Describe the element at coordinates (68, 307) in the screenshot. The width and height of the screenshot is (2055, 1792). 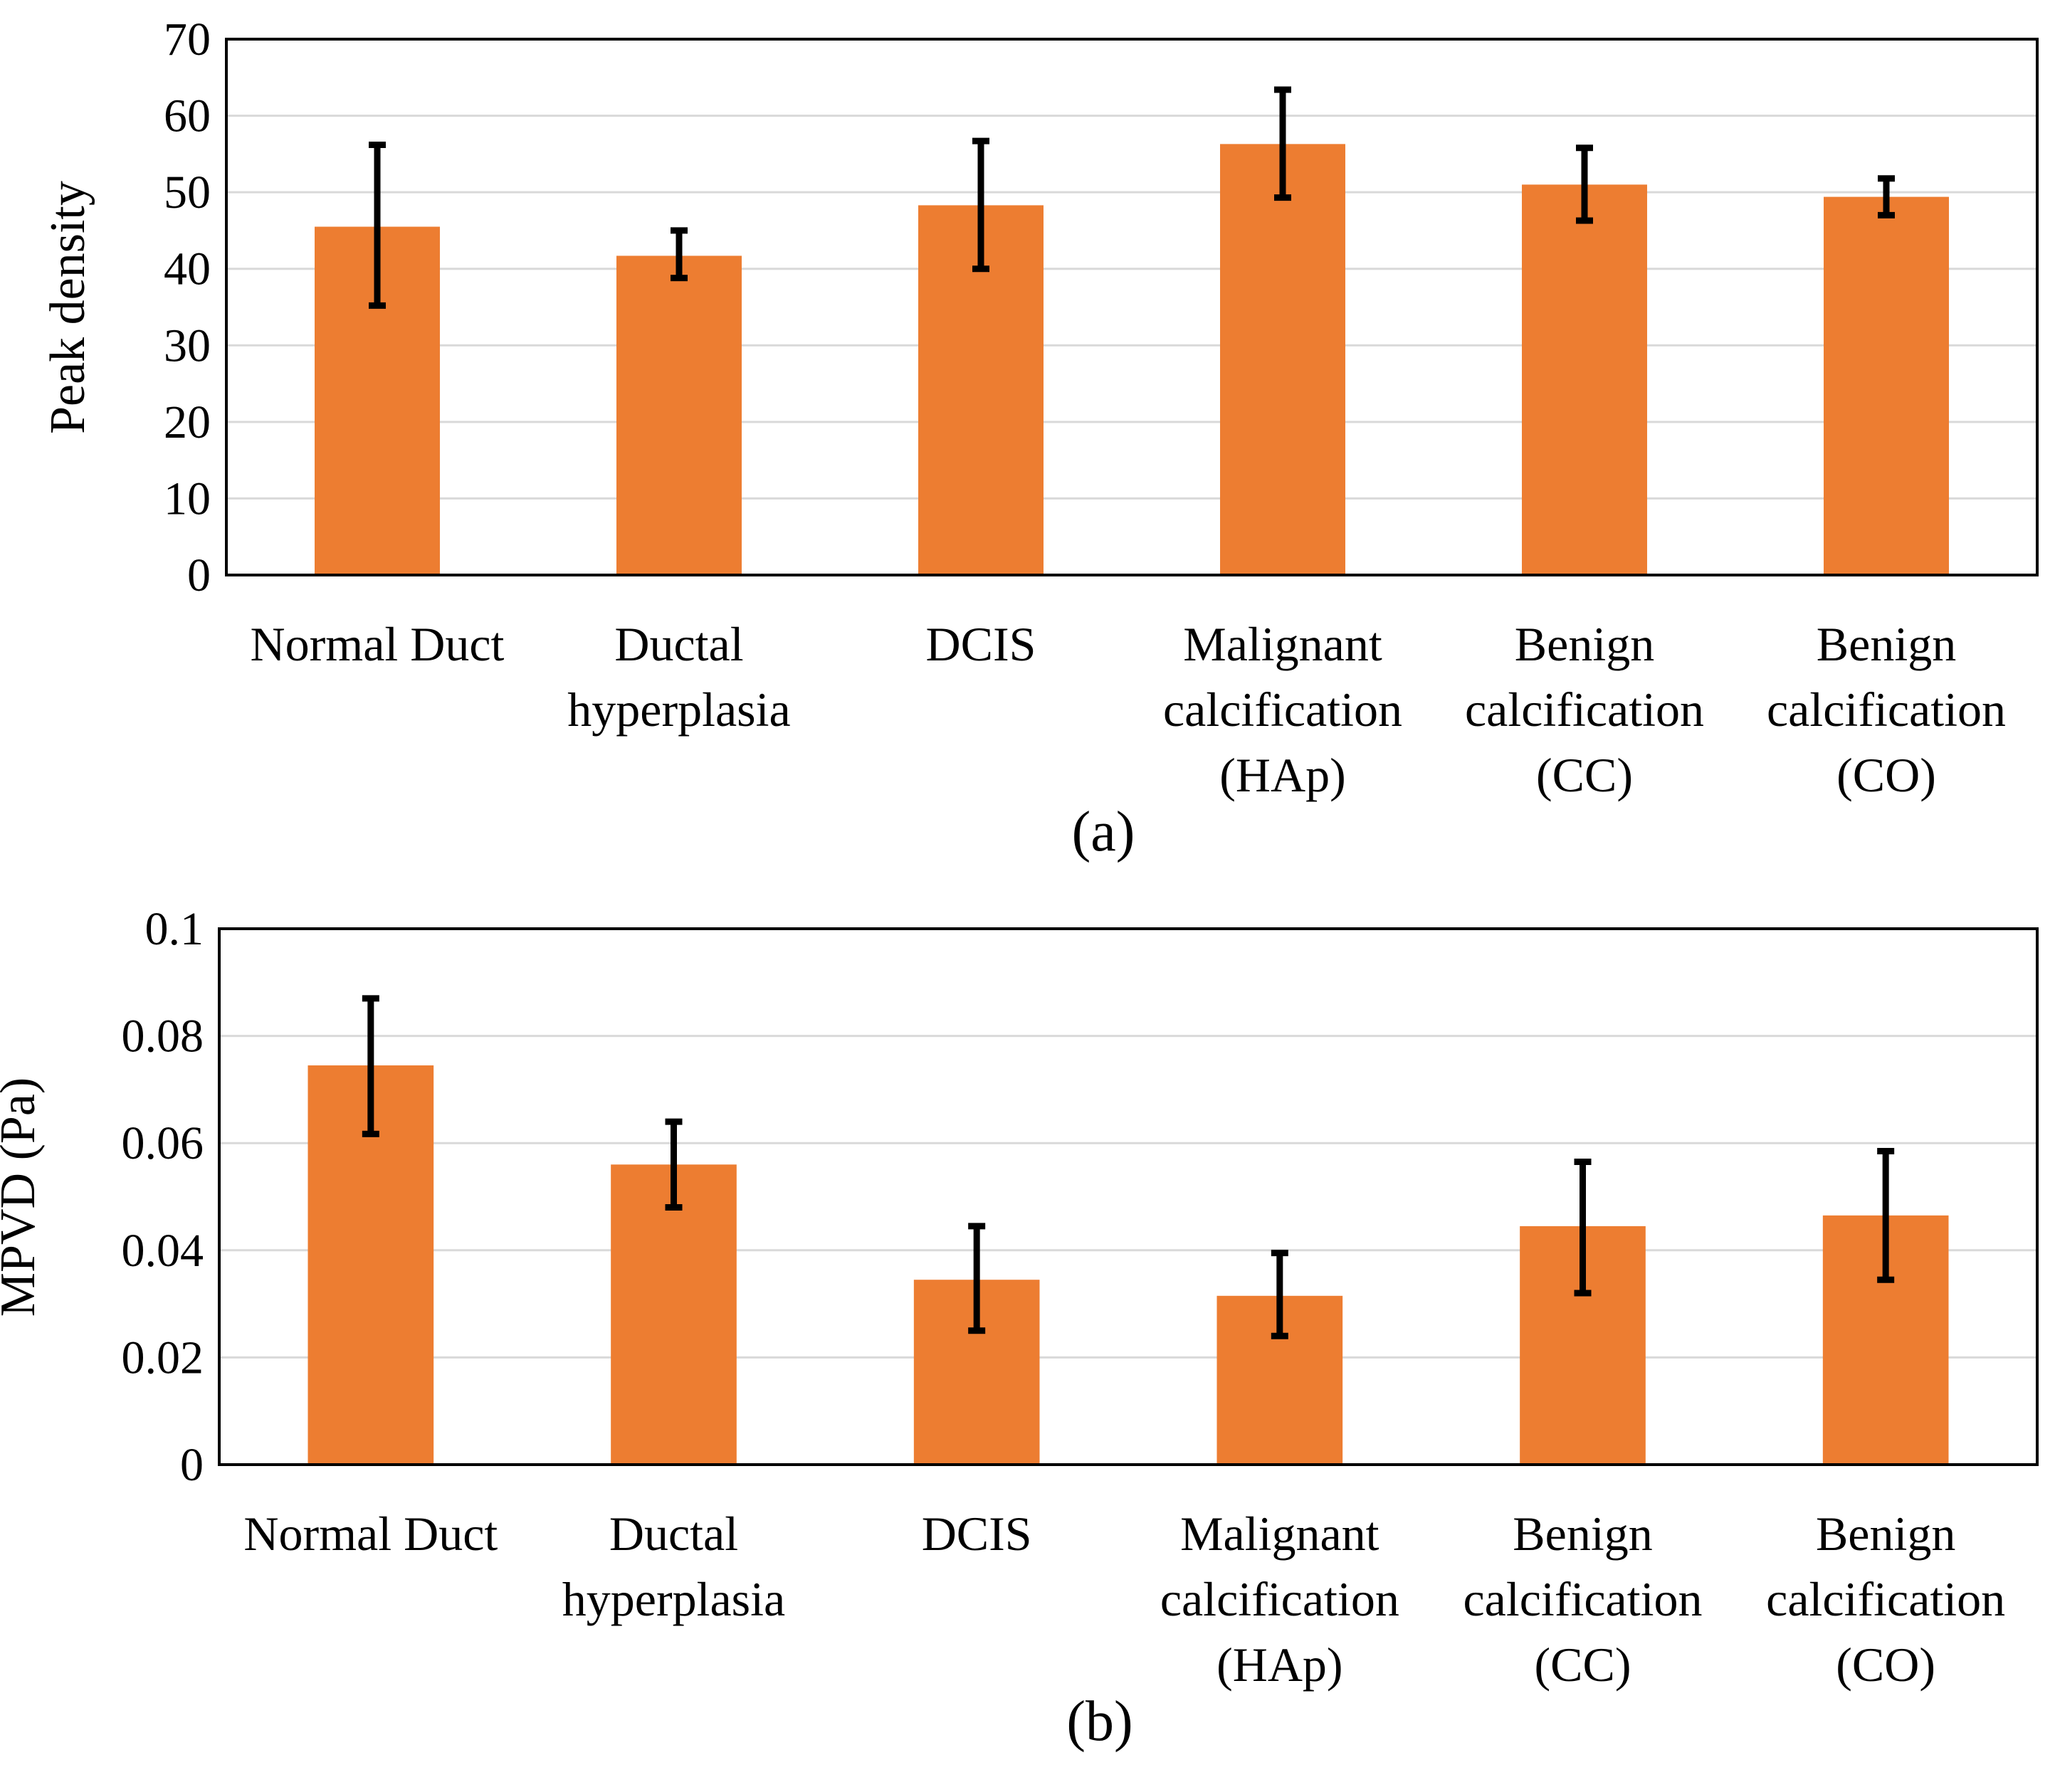
I see `y-axis-title: Peak density` at that location.